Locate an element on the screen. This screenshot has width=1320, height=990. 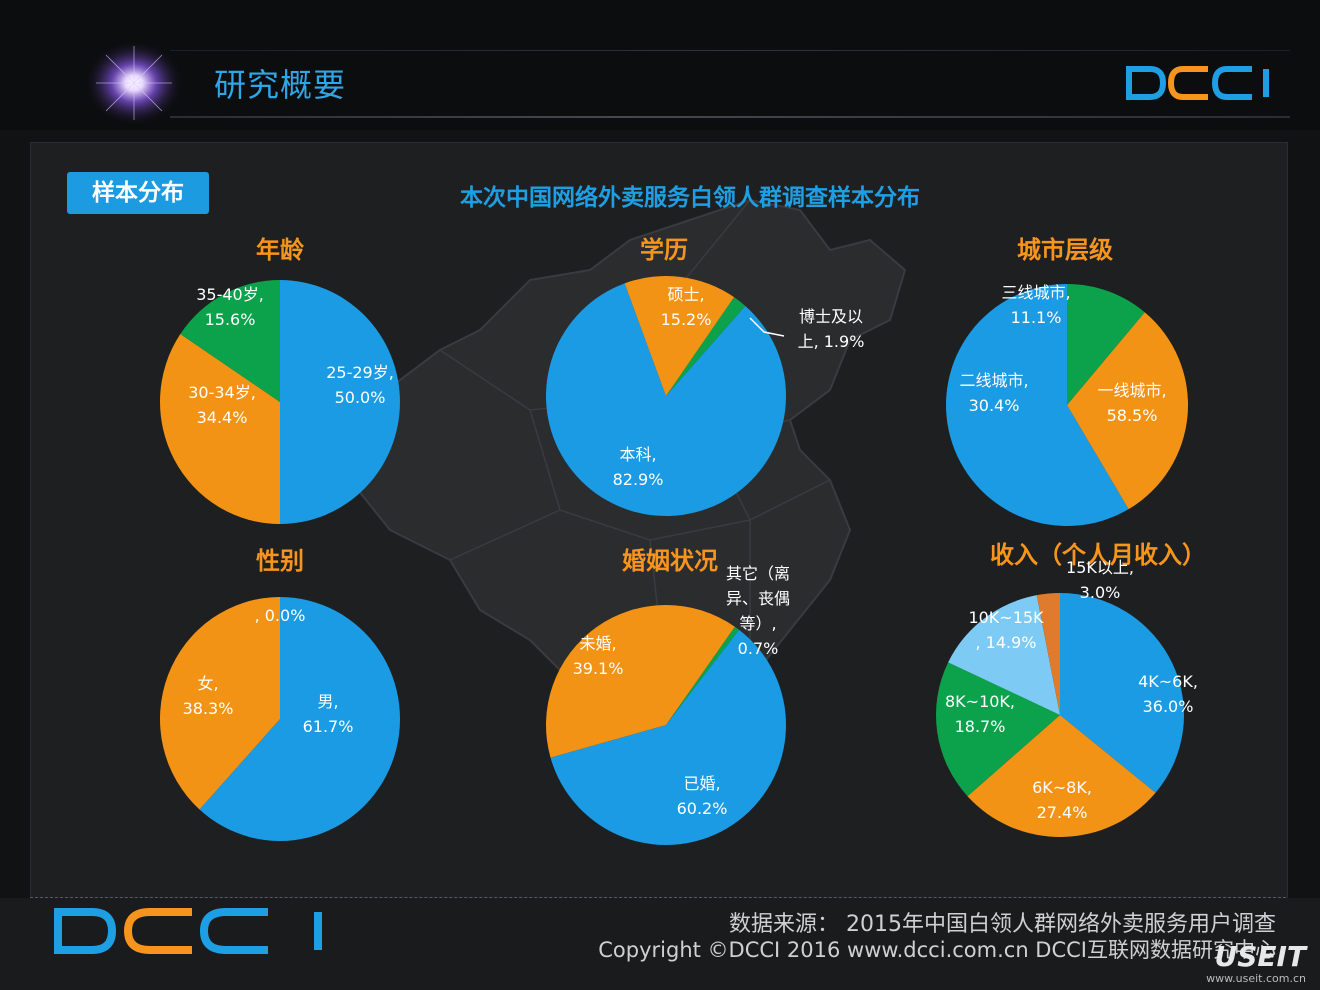
pie-label-income-4: 15K以上, 3.0% is located at coordinates (1100, 580).